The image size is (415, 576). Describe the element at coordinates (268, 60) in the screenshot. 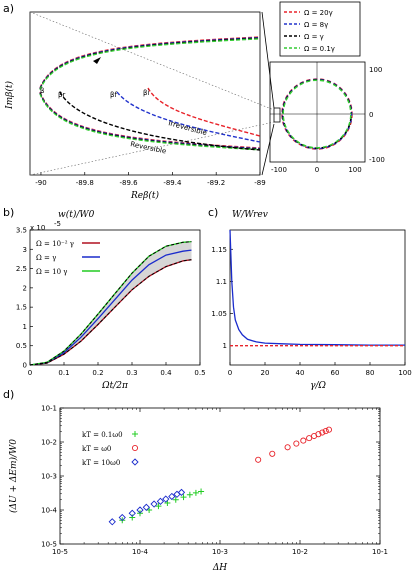

I see `connector-top` at that location.